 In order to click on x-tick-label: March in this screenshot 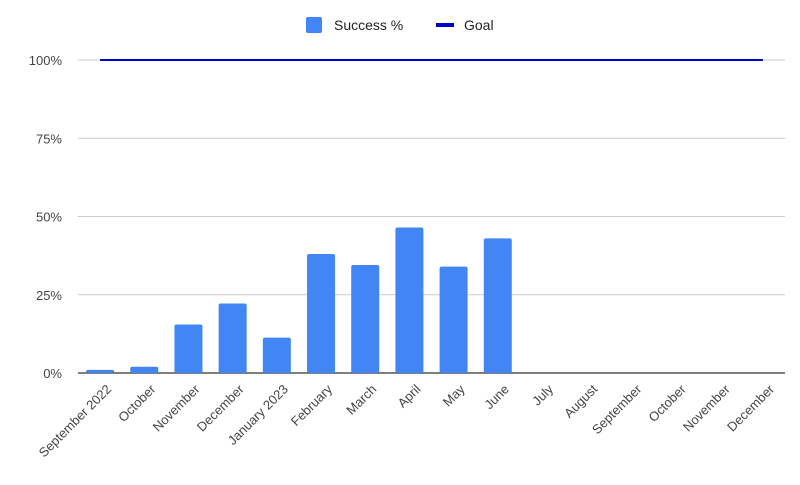, I will do `click(361, 400)`.